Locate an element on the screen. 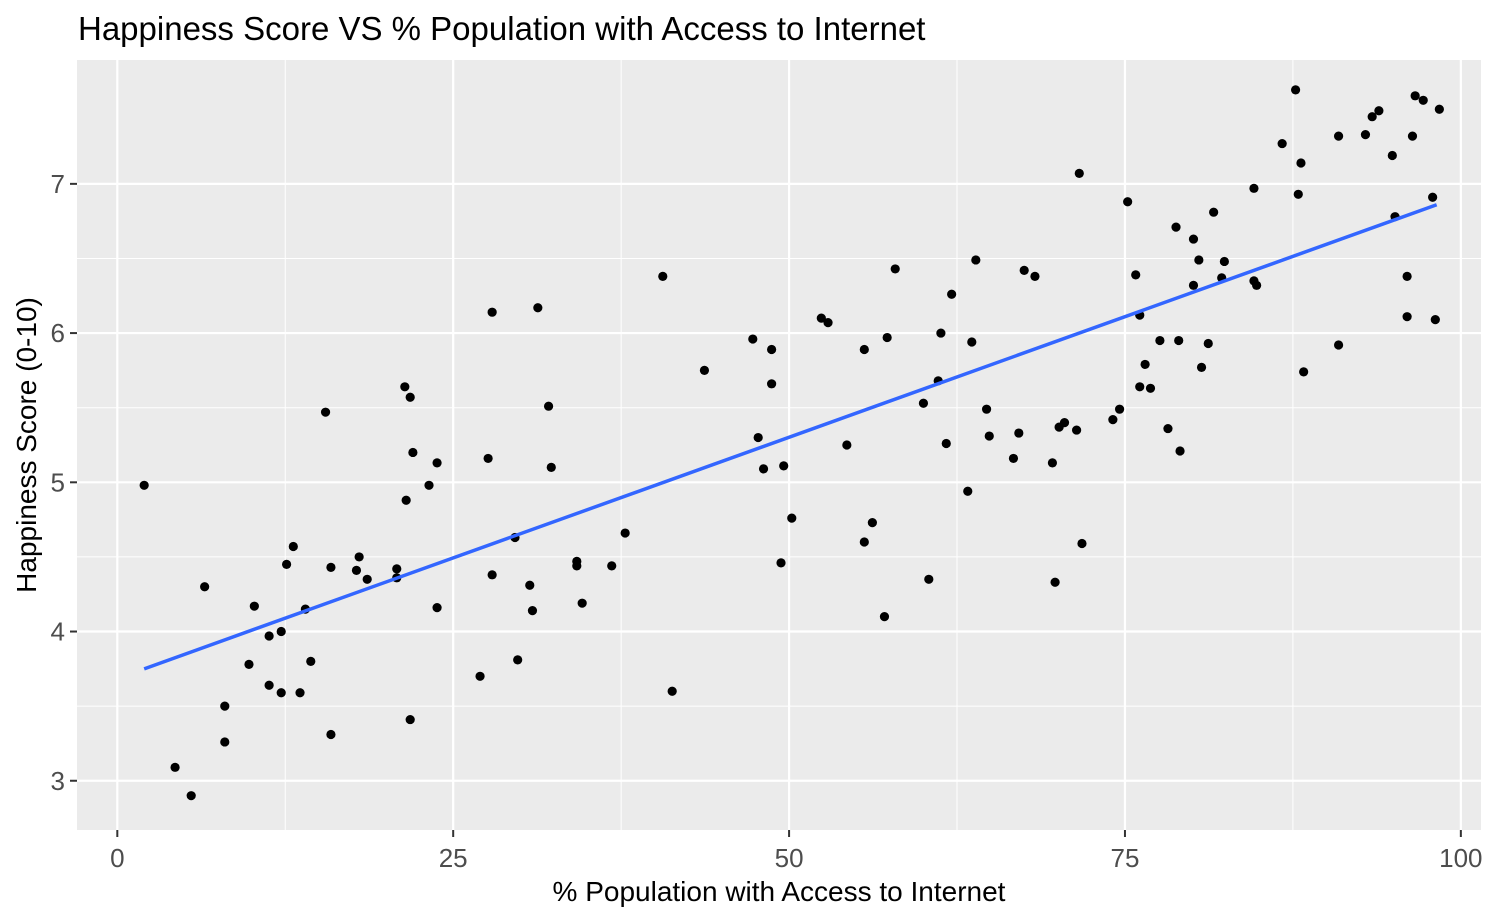 This screenshot has width=1491, height=921. x-tick-label: 0 is located at coordinates (117, 858).